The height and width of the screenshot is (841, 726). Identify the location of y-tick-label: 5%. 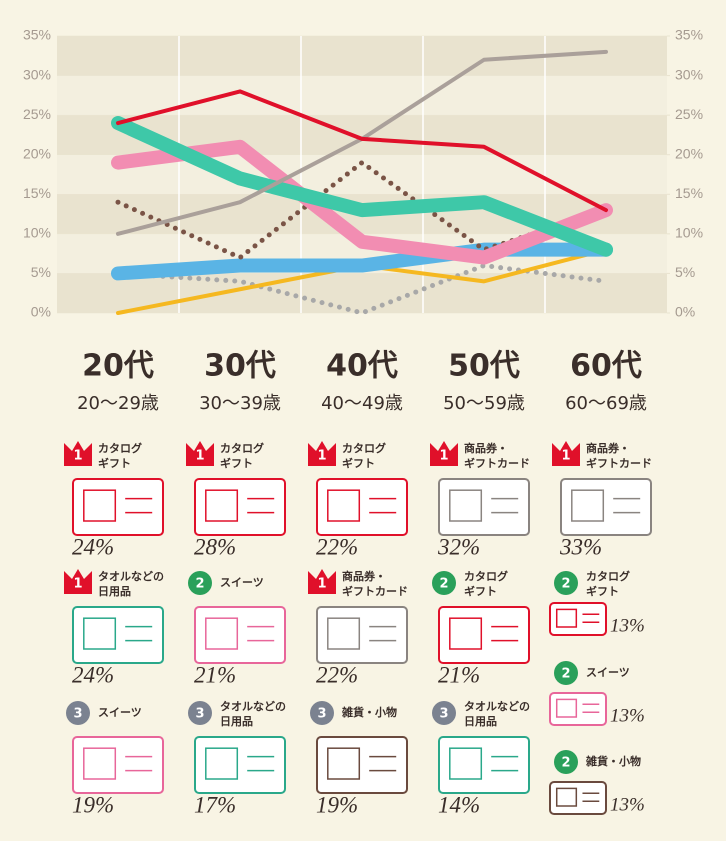
(41, 272).